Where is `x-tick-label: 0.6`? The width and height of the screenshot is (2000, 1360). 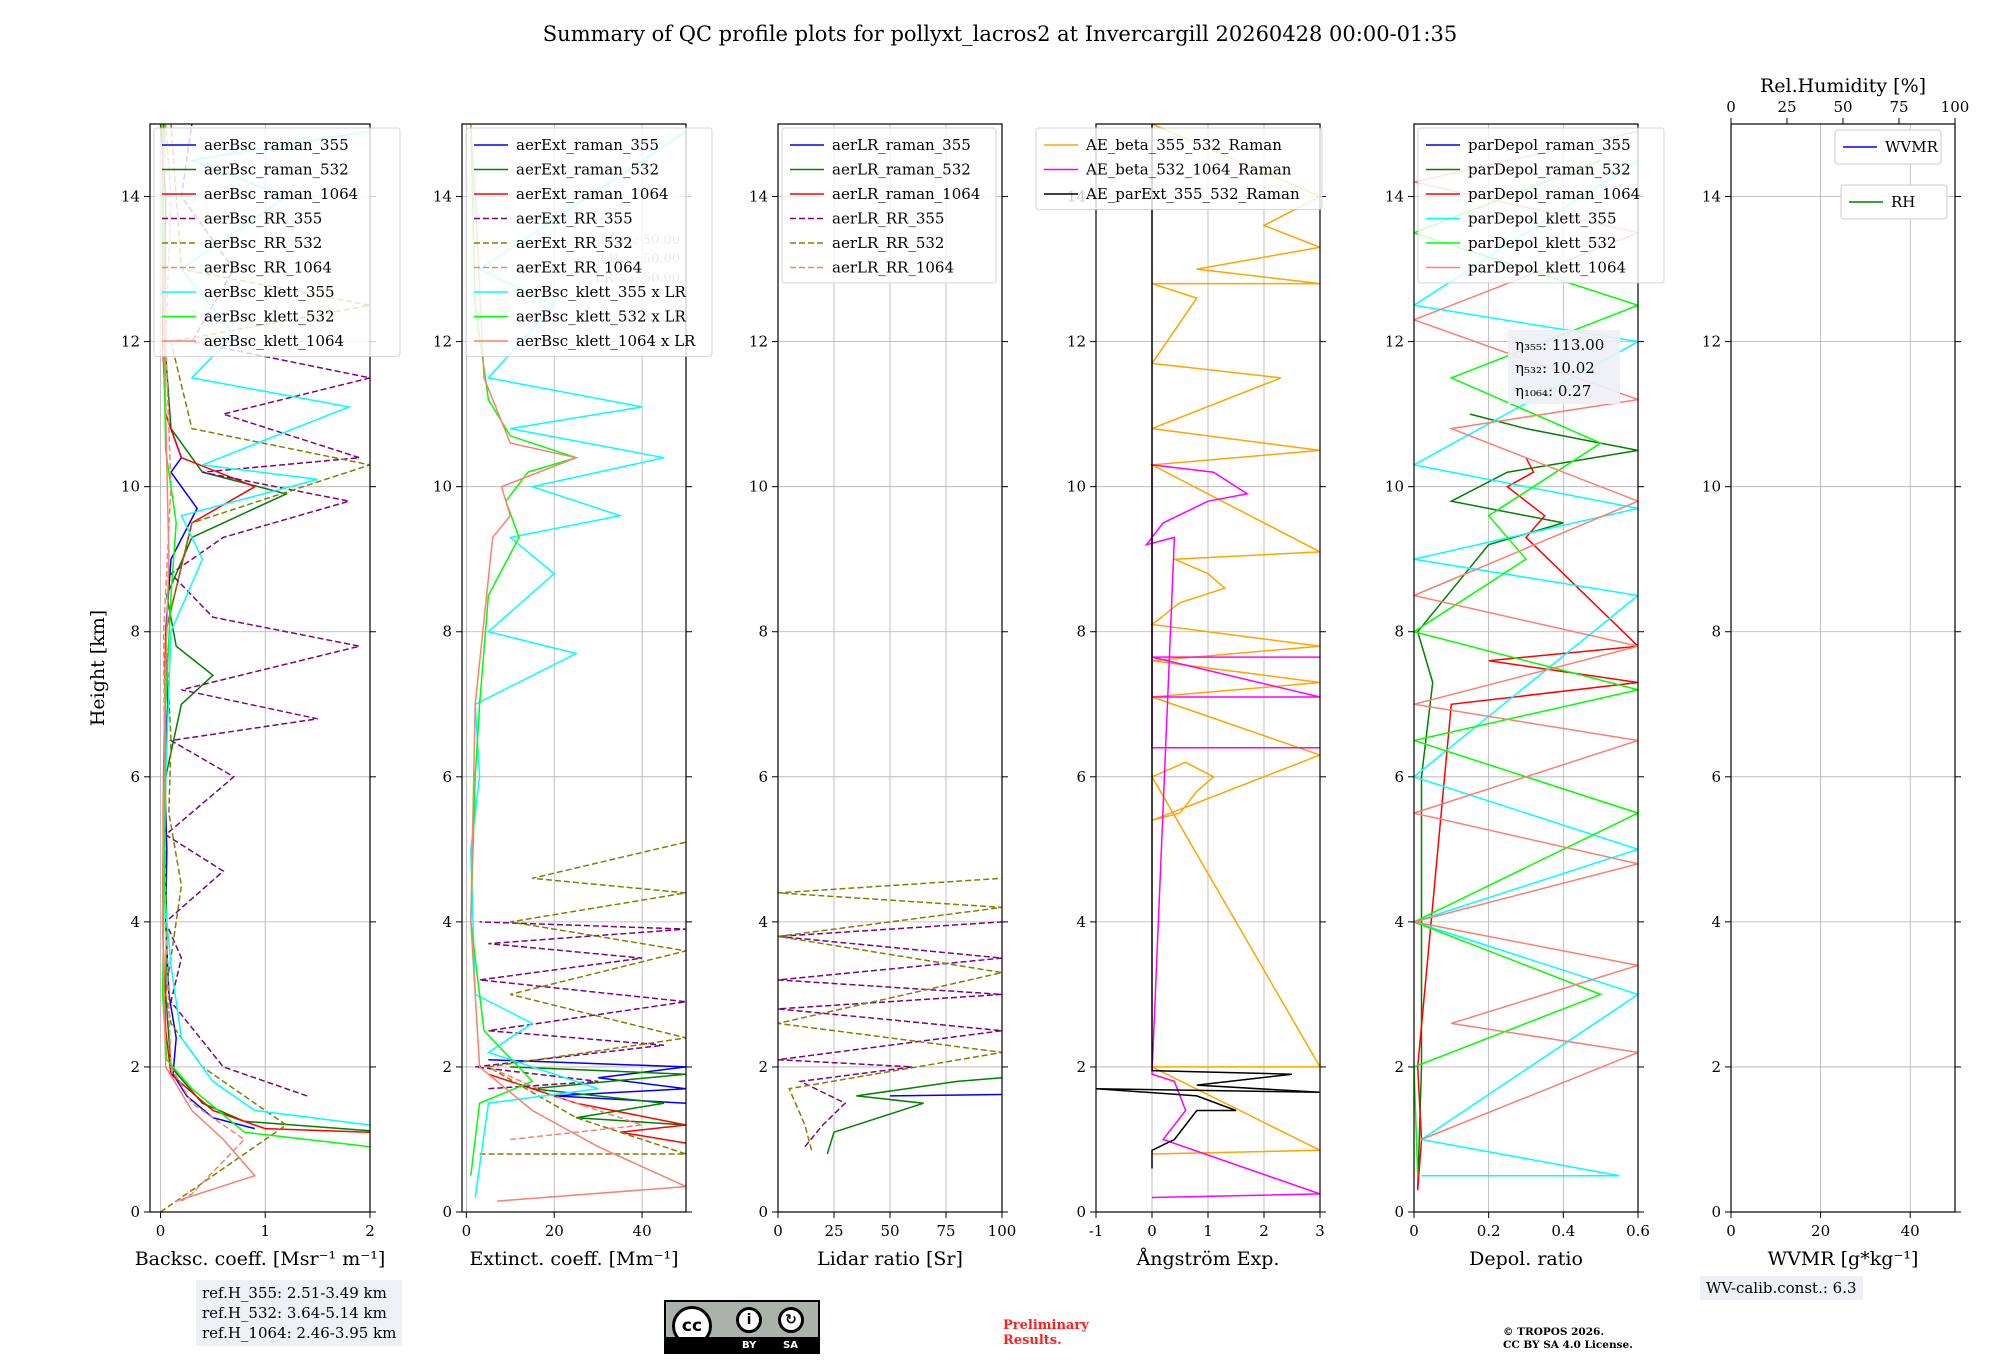 x-tick-label: 0.6 is located at coordinates (1638, 1231).